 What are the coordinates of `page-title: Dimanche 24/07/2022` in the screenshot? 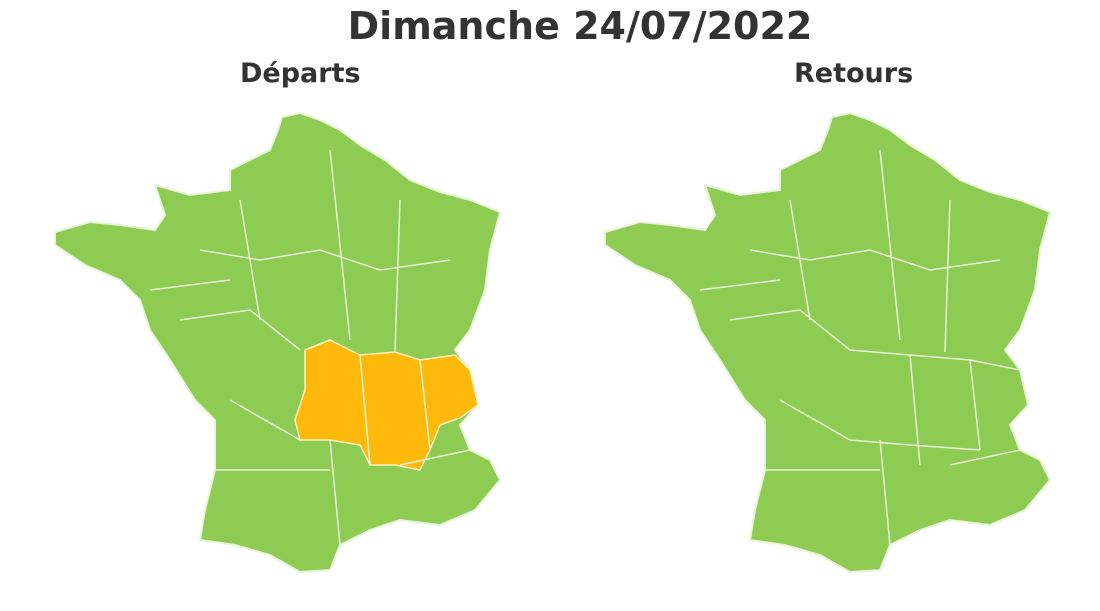 It's located at (580, 26).